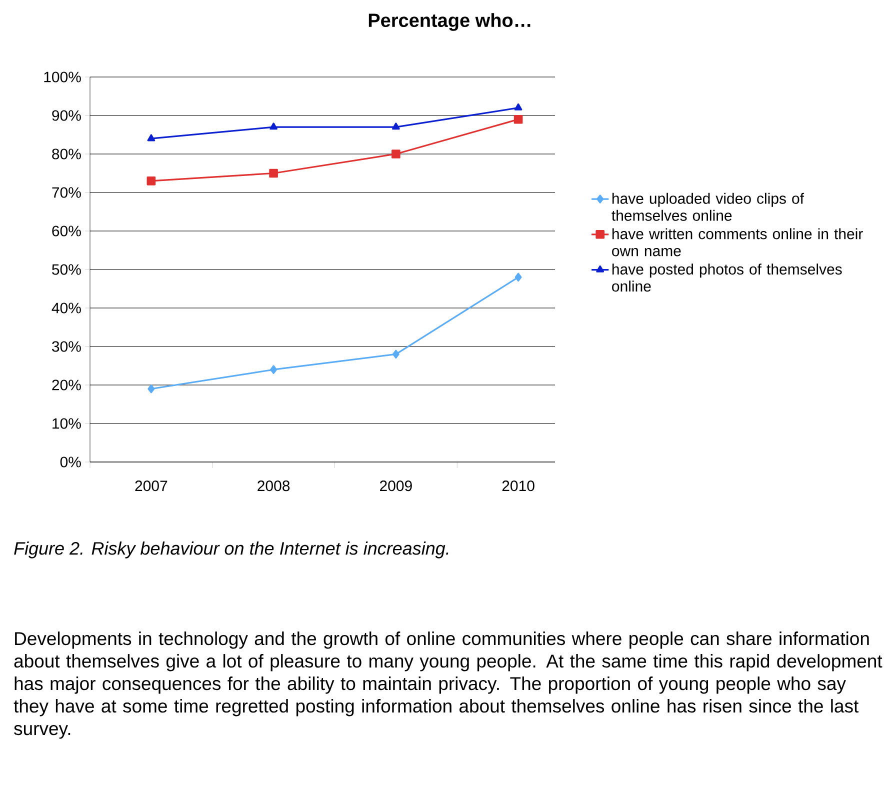 This screenshot has height=792, width=890. I want to click on x-tick-label: 2009, so click(396, 486).